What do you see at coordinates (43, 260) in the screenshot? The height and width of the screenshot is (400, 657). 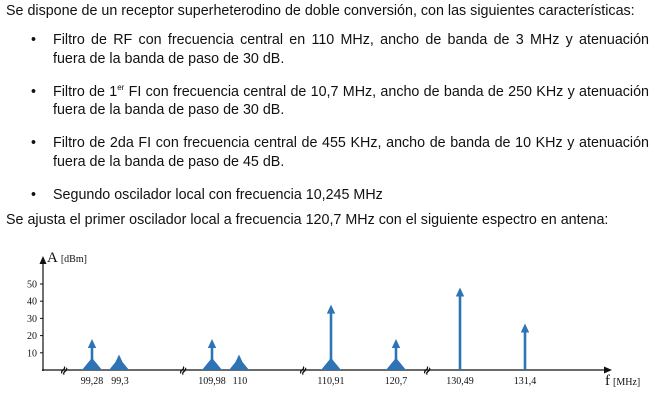 I see `y-axis-arrowhead` at bounding box center [43, 260].